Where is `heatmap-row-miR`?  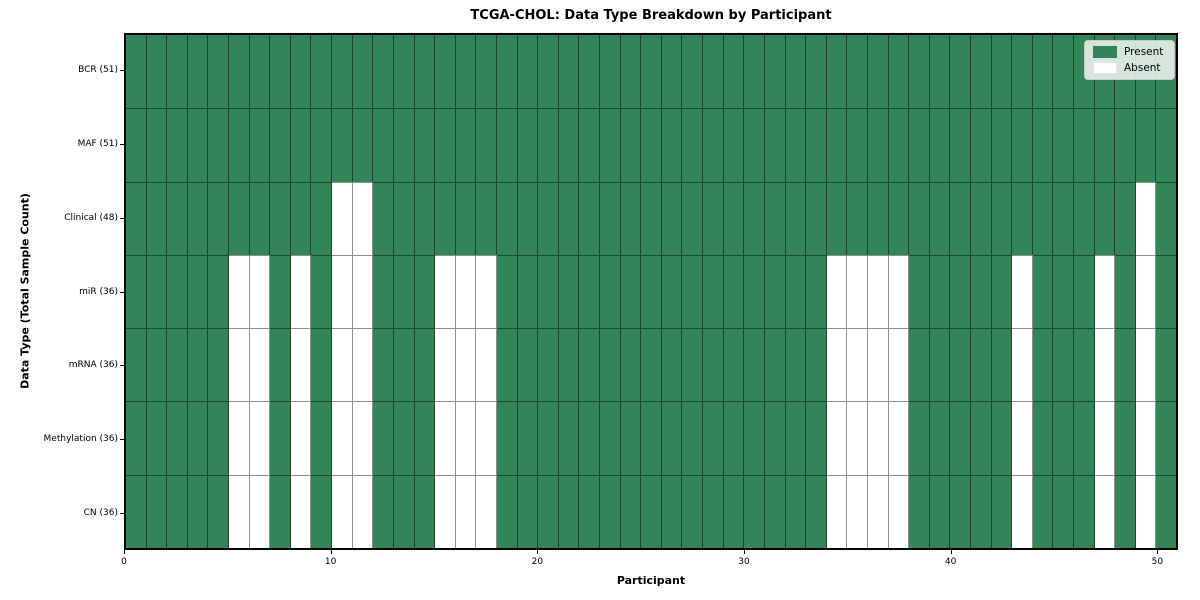 heatmap-row-miR is located at coordinates (651, 291).